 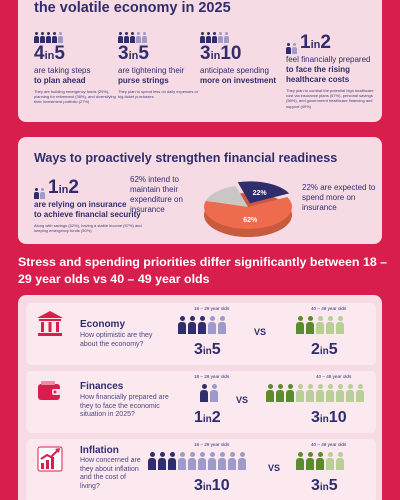 What do you see at coordinates (99, 450) in the screenshot?
I see `priority-title: Inflation` at bounding box center [99, 450].